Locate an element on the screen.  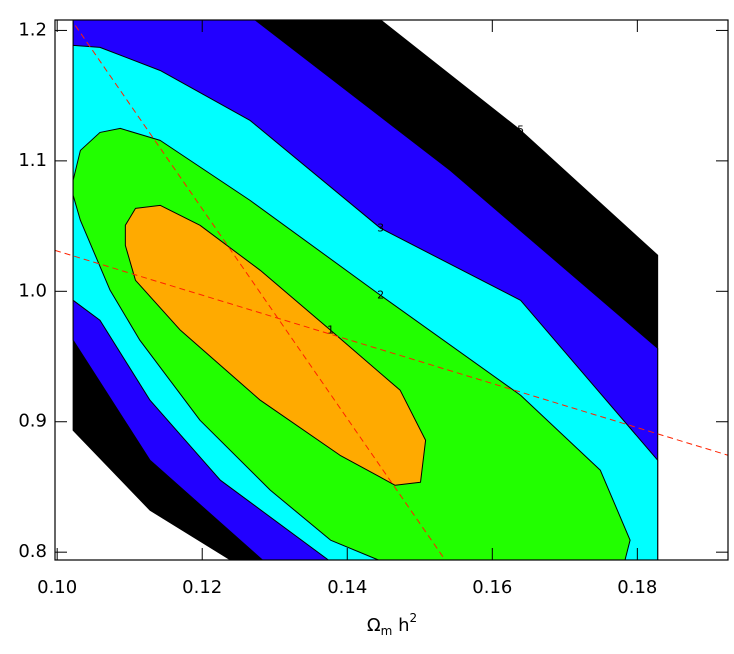
x-title-base: Ω is located at coordinates (374, 625).